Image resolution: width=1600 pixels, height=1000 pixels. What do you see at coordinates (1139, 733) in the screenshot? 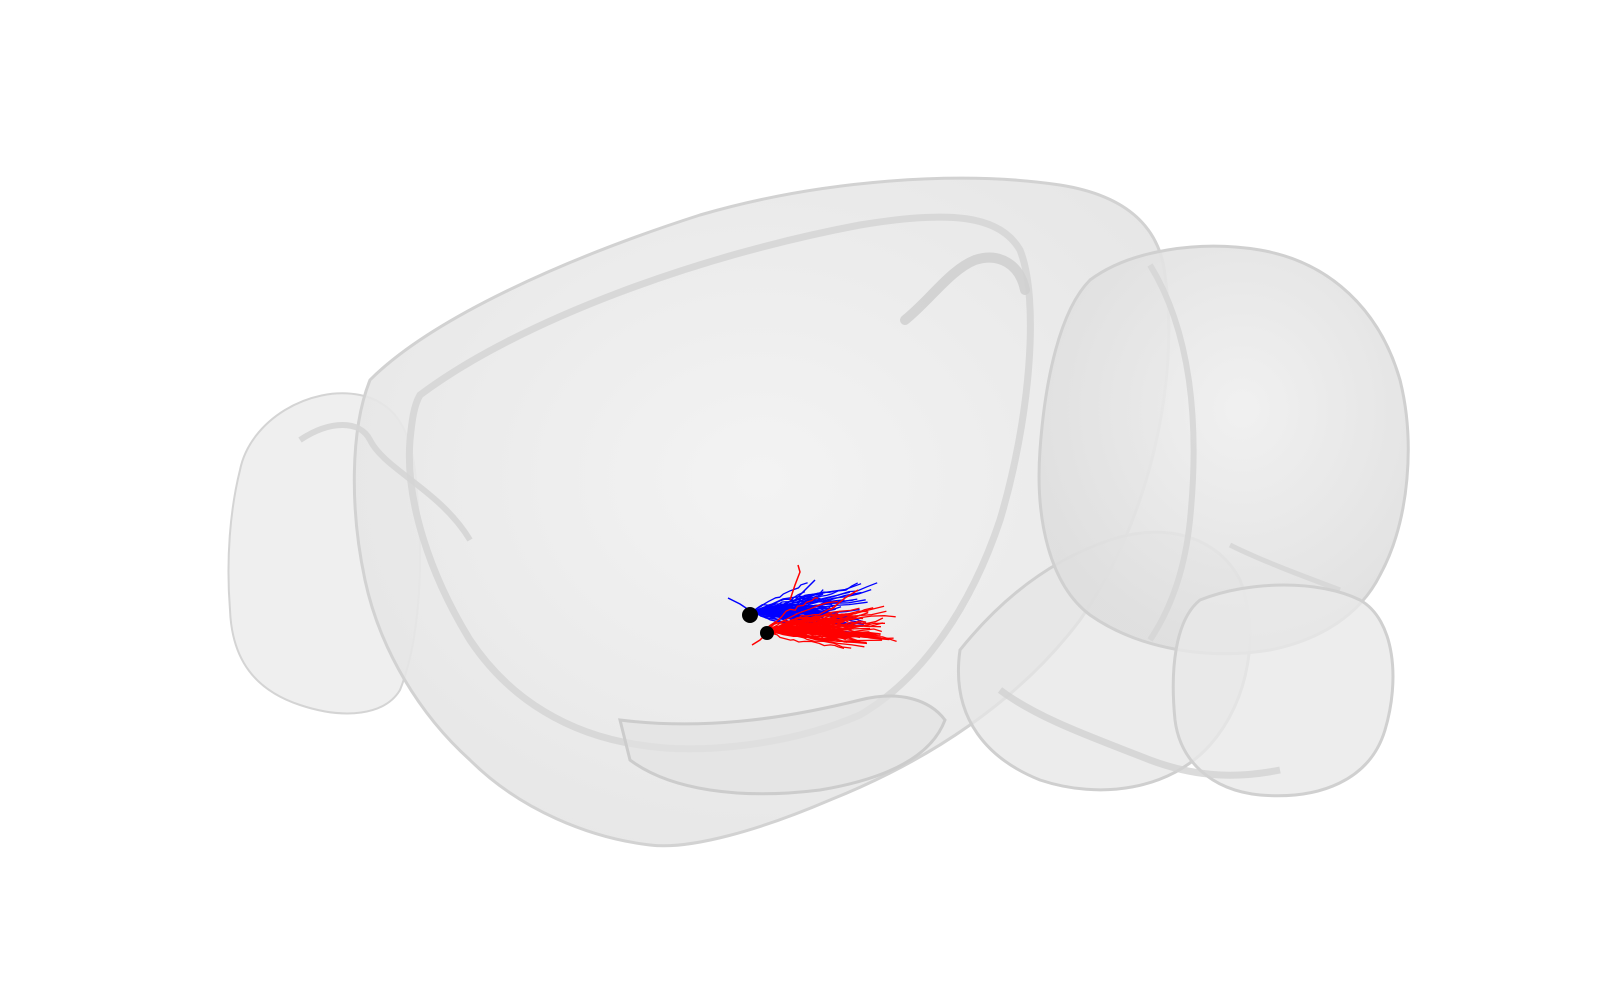
I see `pons` at bounding box center [1139, 733].